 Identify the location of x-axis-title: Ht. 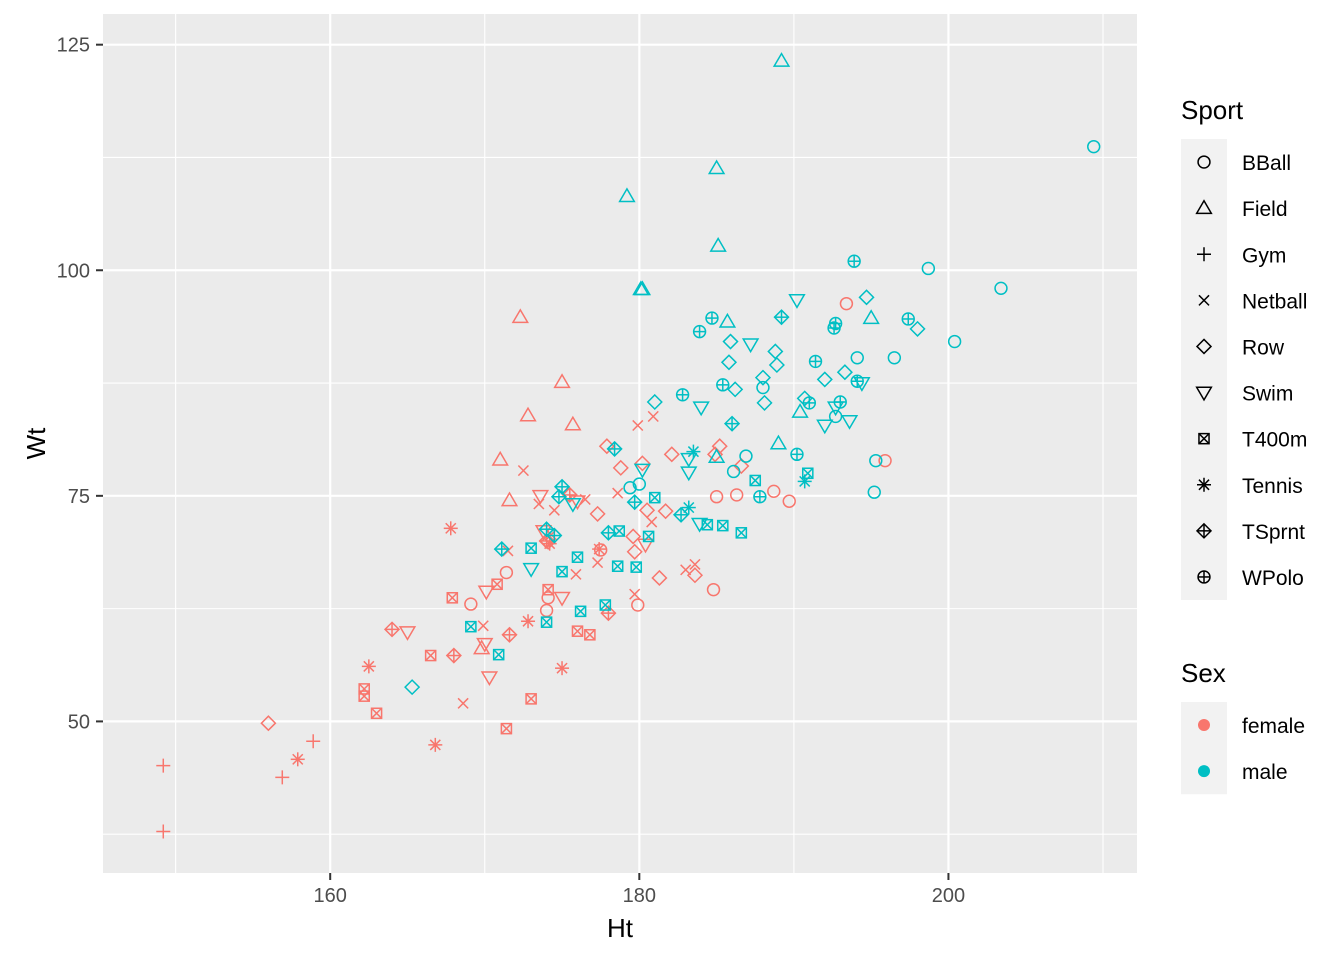
(620, 928).